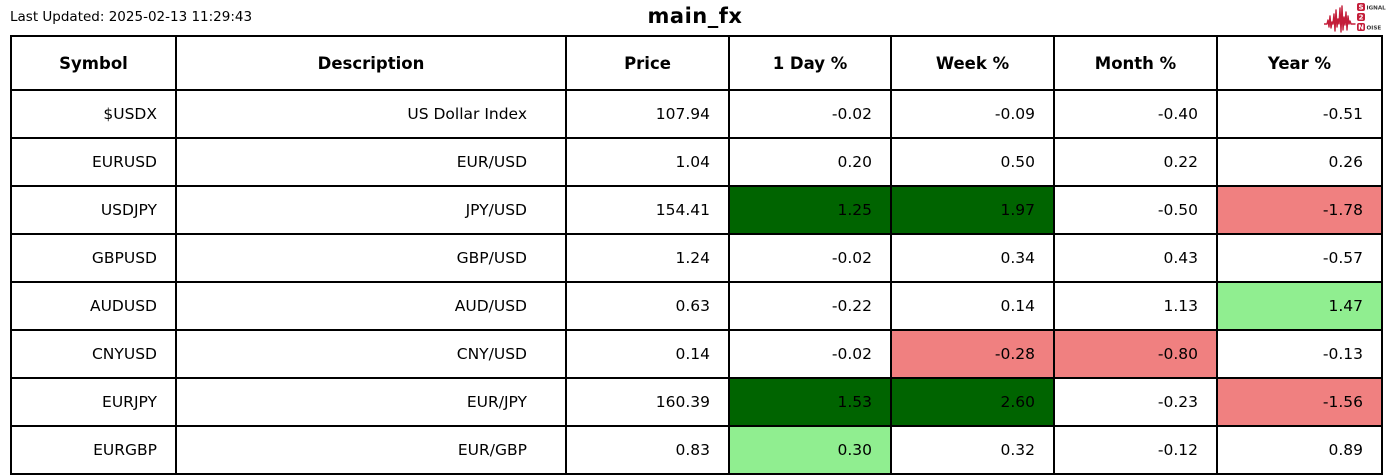 The image size is (1390, 475). What do you see at coordinates (93, 354) in the screenshot?
I see `cell-symbol: CNYUSD` at bounding box center [93, 354].